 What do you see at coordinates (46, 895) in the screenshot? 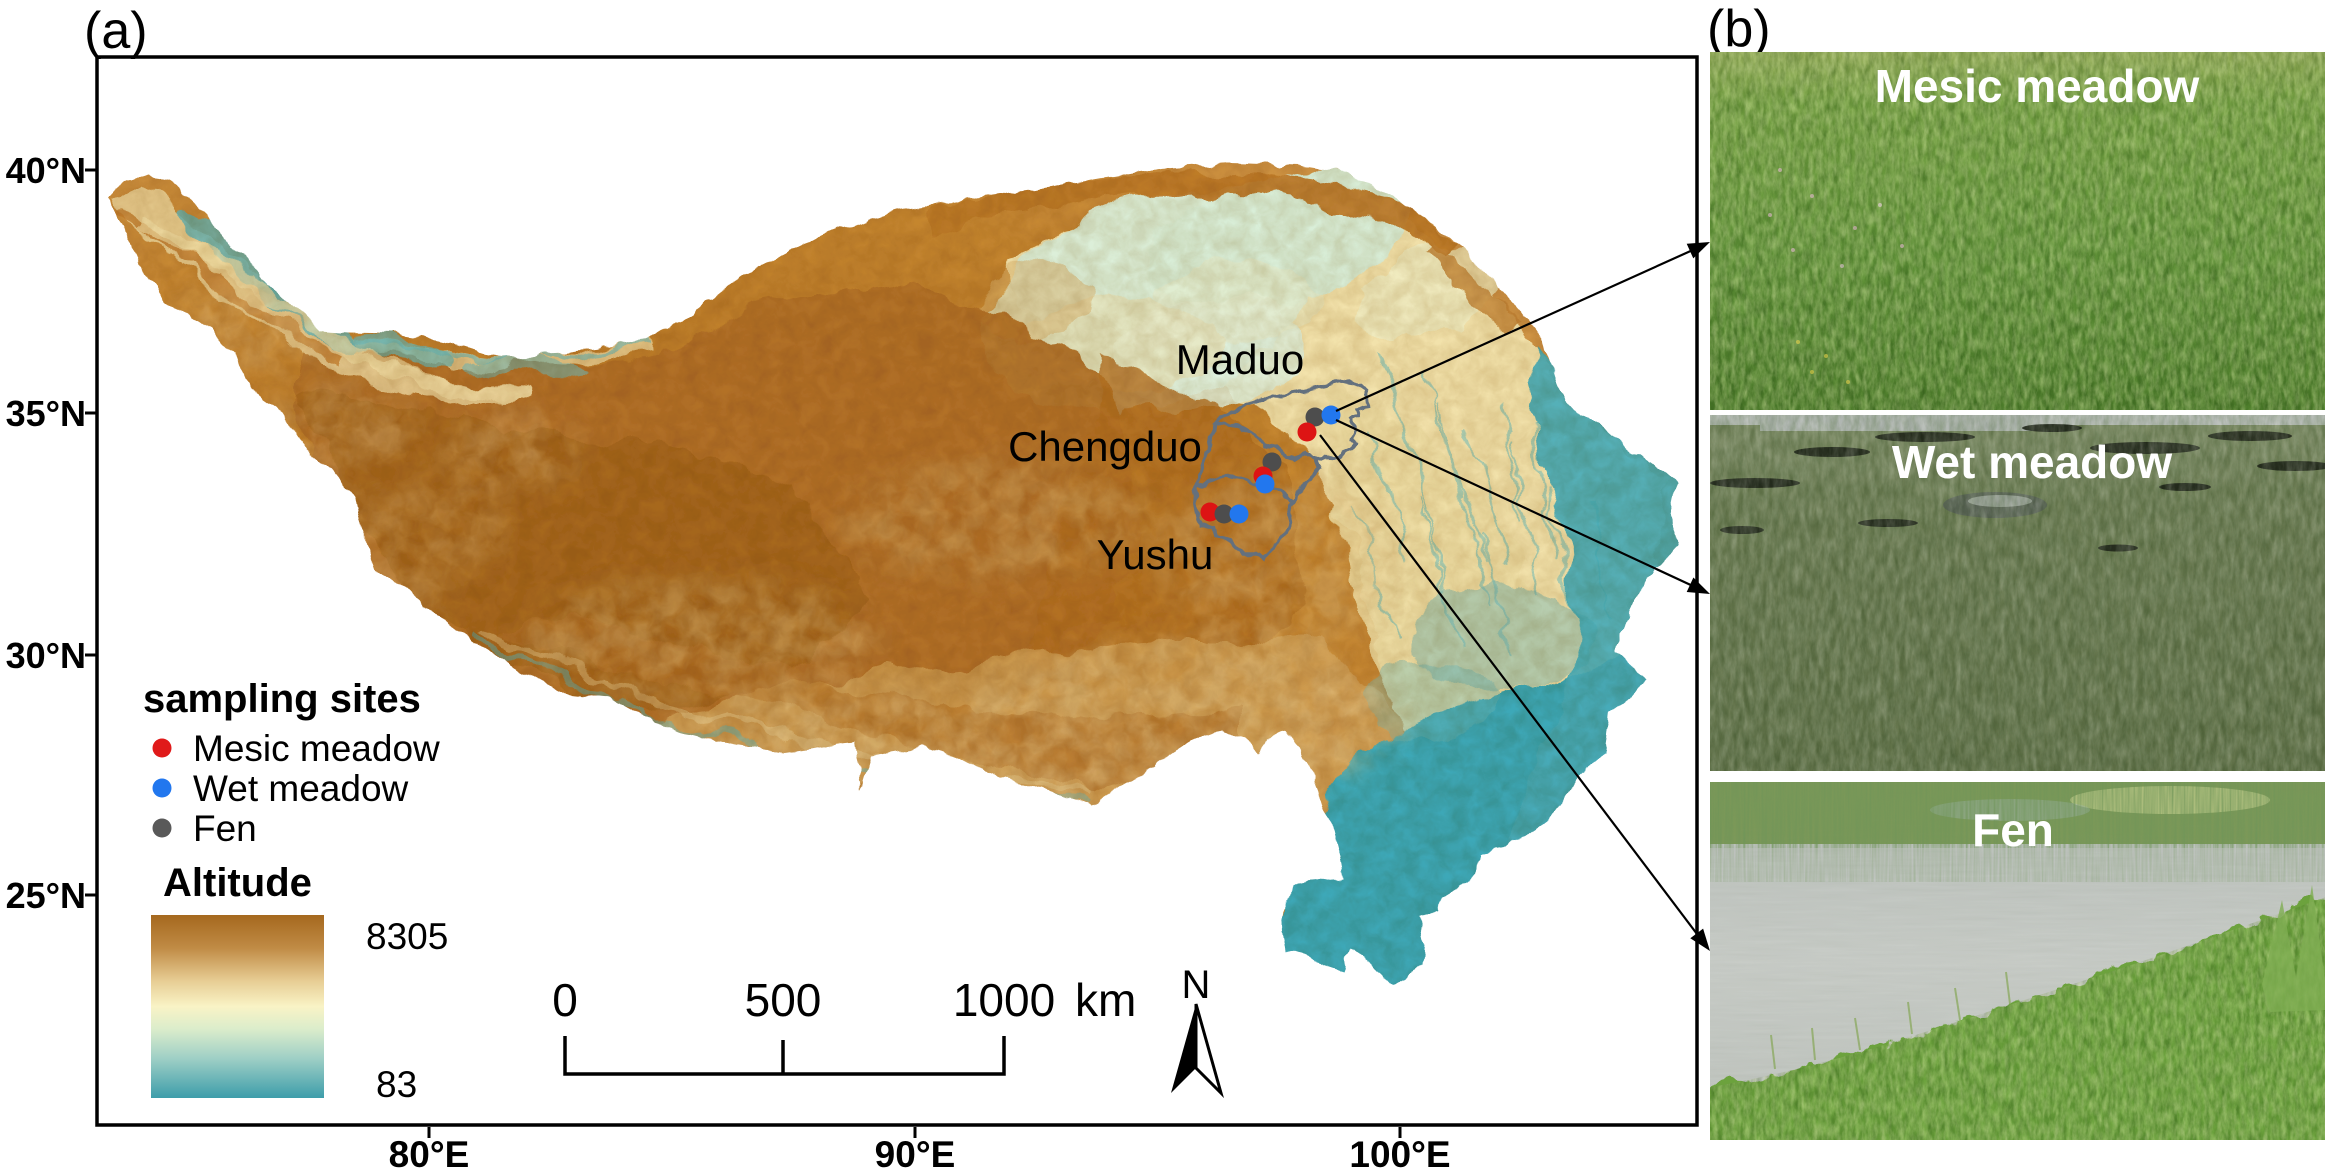
I see `svg-text: 25°N` at bounding box center [46, 895].